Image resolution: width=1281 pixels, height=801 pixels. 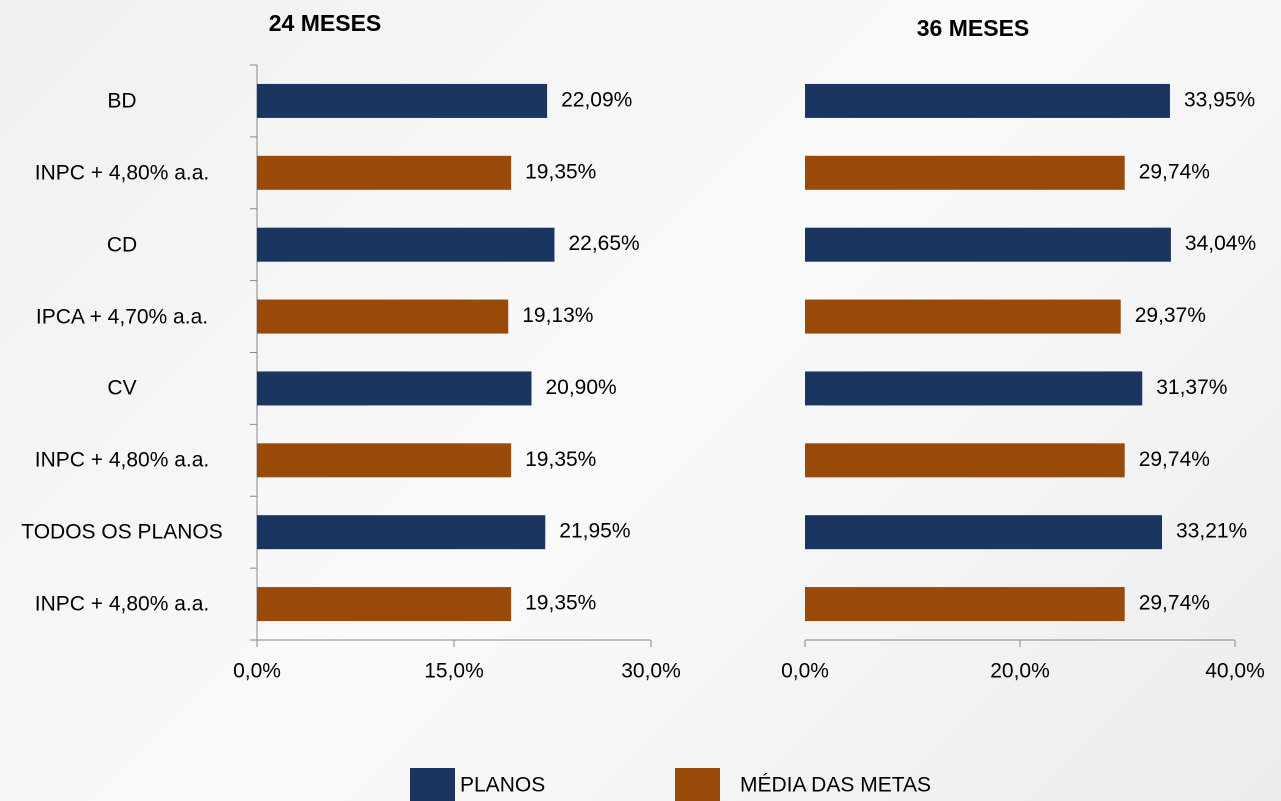 I want to click on legend-label: MÉDIA DAS METAS, so click(x=835, y=785).